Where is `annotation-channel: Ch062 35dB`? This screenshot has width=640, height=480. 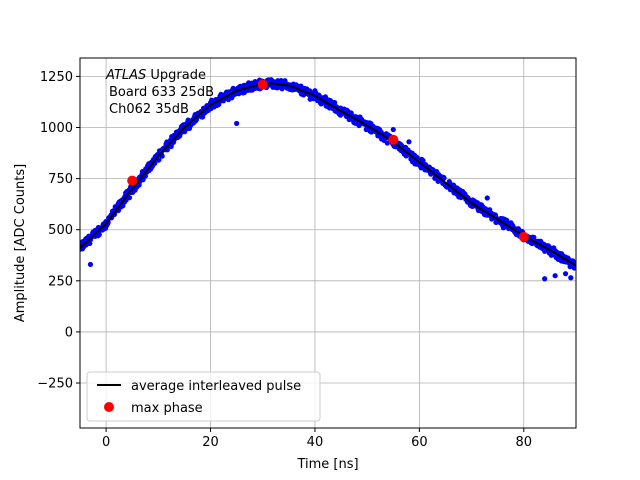
annotation-channel: Ch062 35dB is located at coordinates (149, 109).